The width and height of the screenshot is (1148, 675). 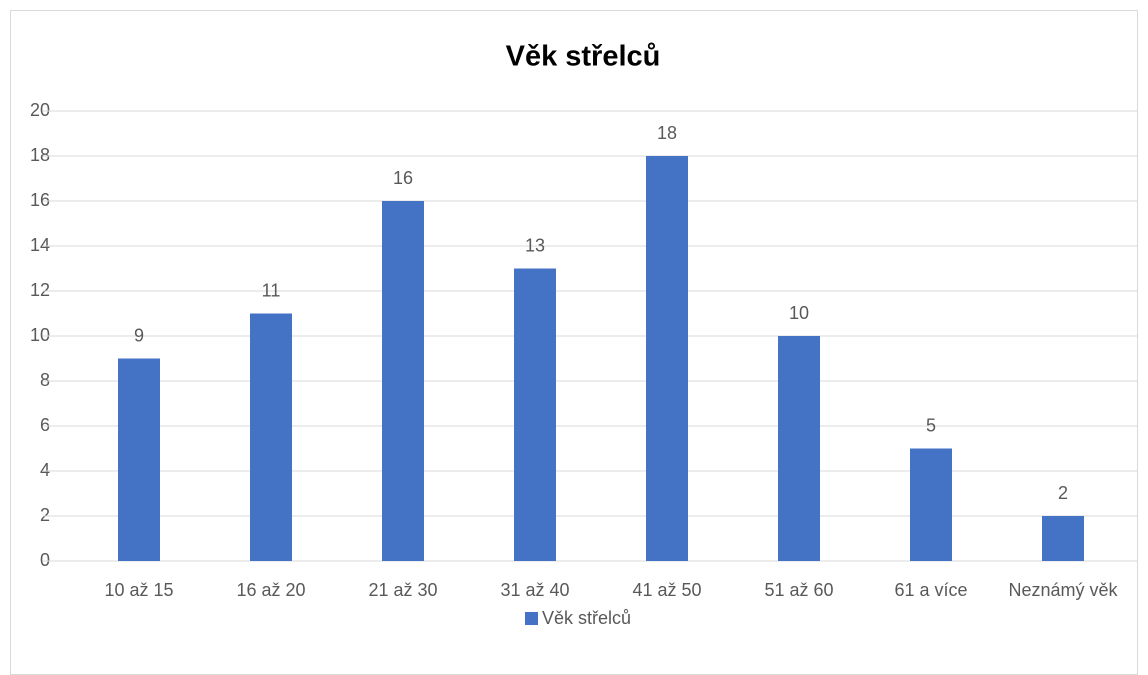 What do you see at coordinates (930, 590) in the screenshot?
I see `x-tick-label: 61 a více` at bounding box center [930, 590].